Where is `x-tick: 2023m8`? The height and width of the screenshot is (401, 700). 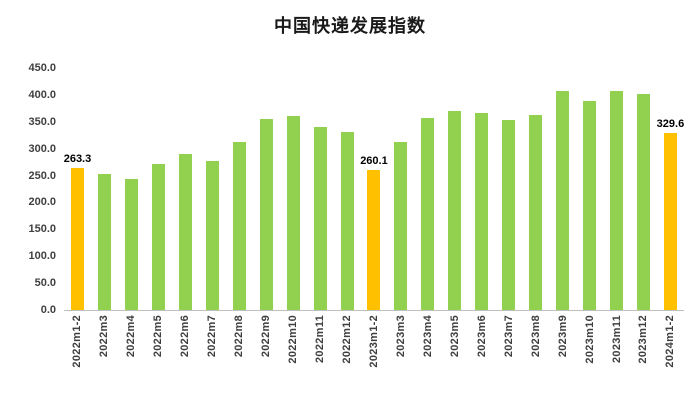 x-tick: 2023m8 is located at coordinates (535, 356).